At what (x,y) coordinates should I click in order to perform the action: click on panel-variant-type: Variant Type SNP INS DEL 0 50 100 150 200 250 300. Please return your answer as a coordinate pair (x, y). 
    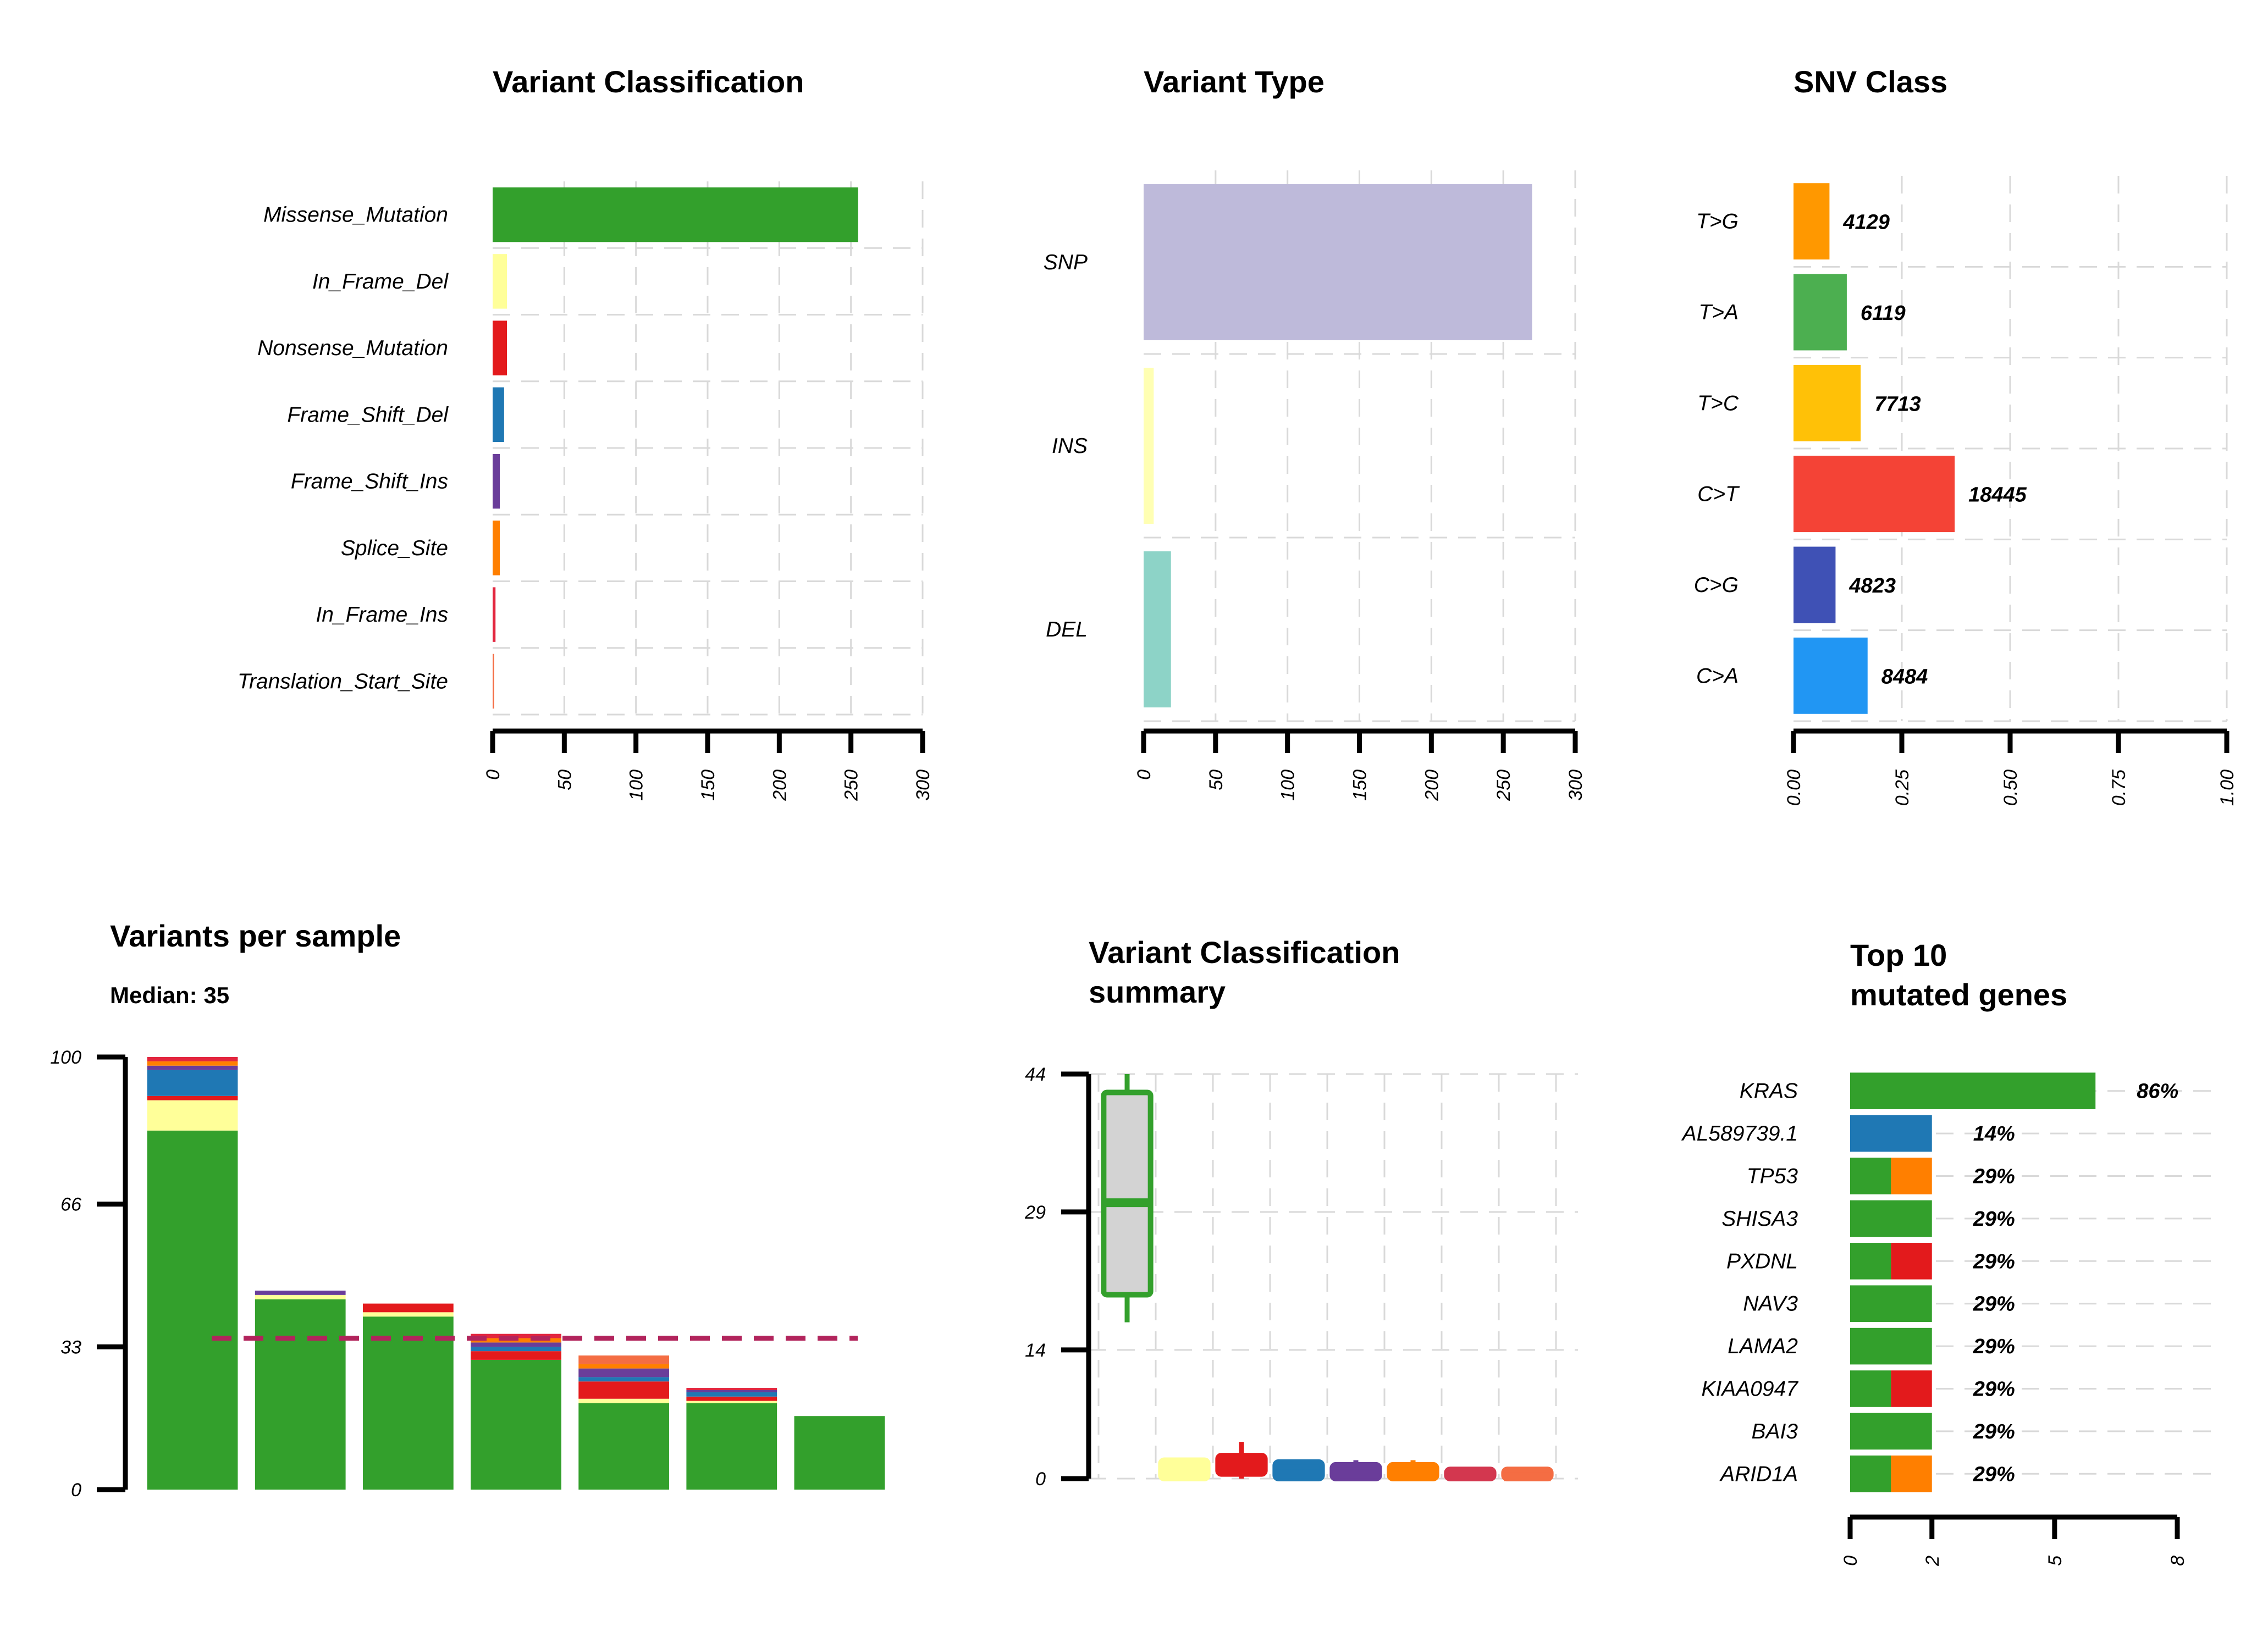
    Looking at the image, I should click on (1315, 432).